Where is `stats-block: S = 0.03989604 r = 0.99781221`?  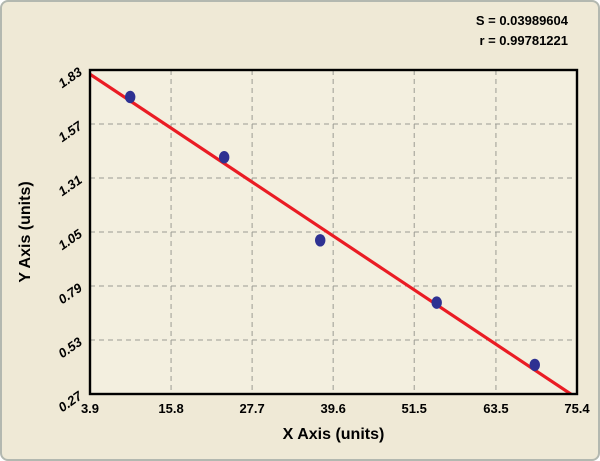 stats-block: S = 0.03989604 r = 0.99781221 is located at coordinates (522, 30).